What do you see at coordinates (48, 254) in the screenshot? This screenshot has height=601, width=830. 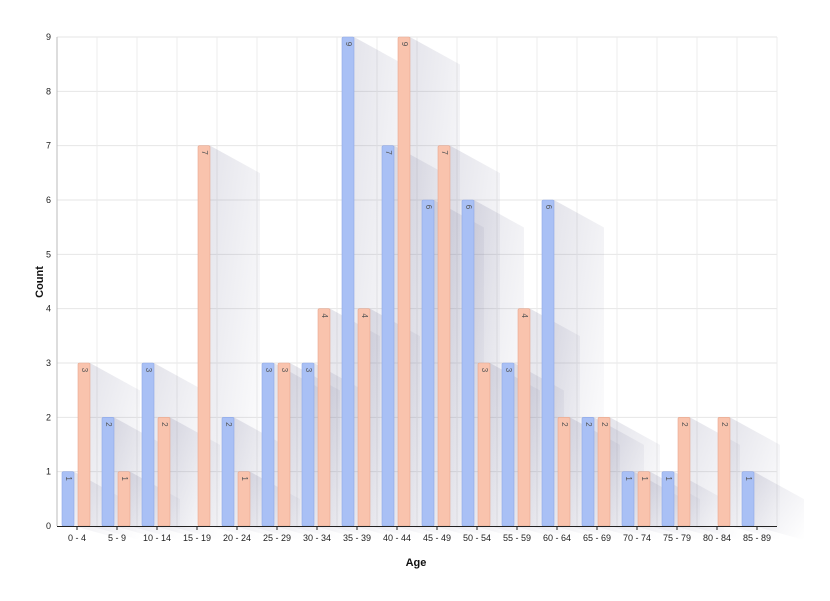 I see `y-tick-label: 5` at bounding box center [48, 254].